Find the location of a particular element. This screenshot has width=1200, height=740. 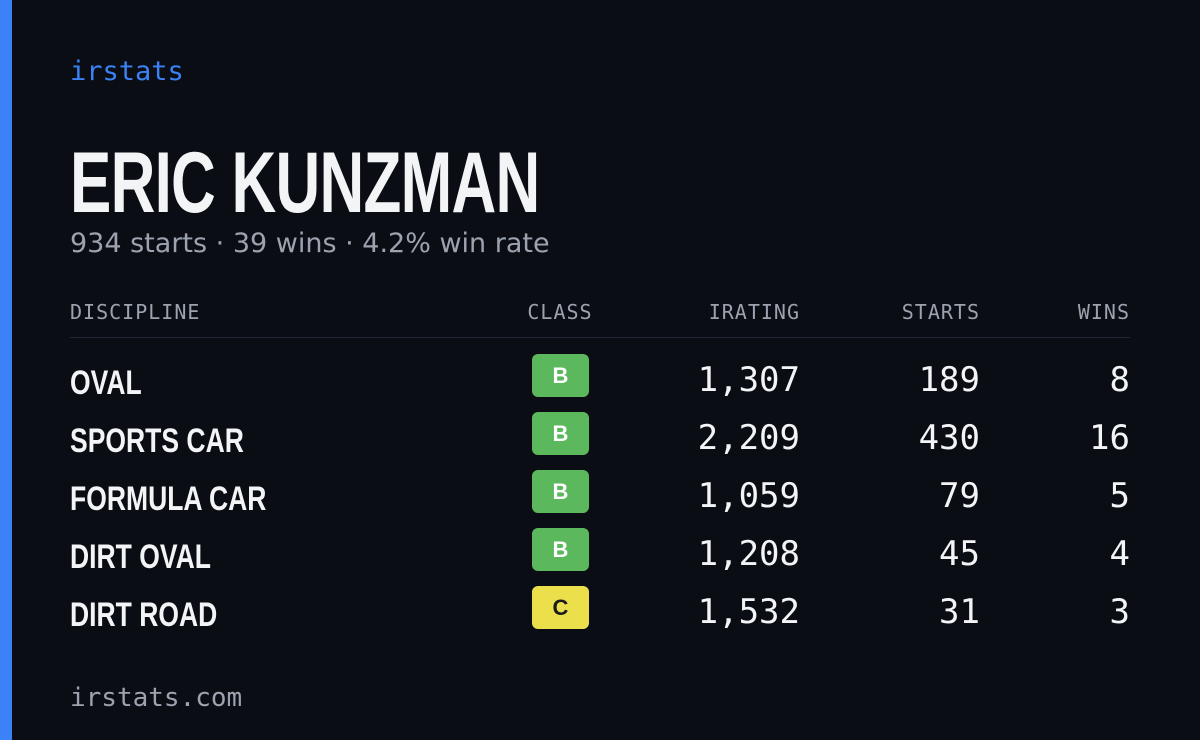

wins-value: 4 is located at coordinates (1119, 554).